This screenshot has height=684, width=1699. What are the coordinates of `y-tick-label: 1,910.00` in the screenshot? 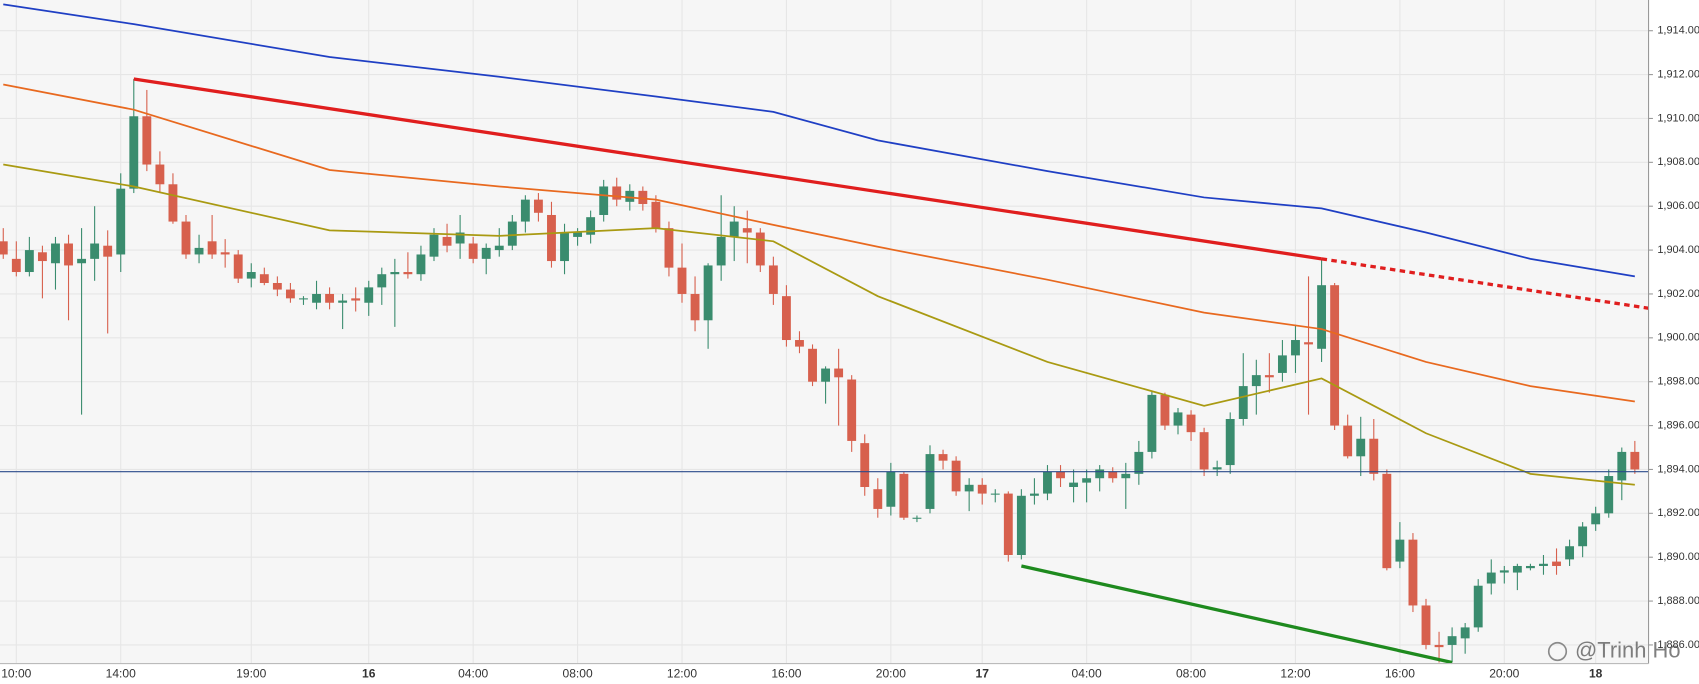 It's located at (1678, 118).